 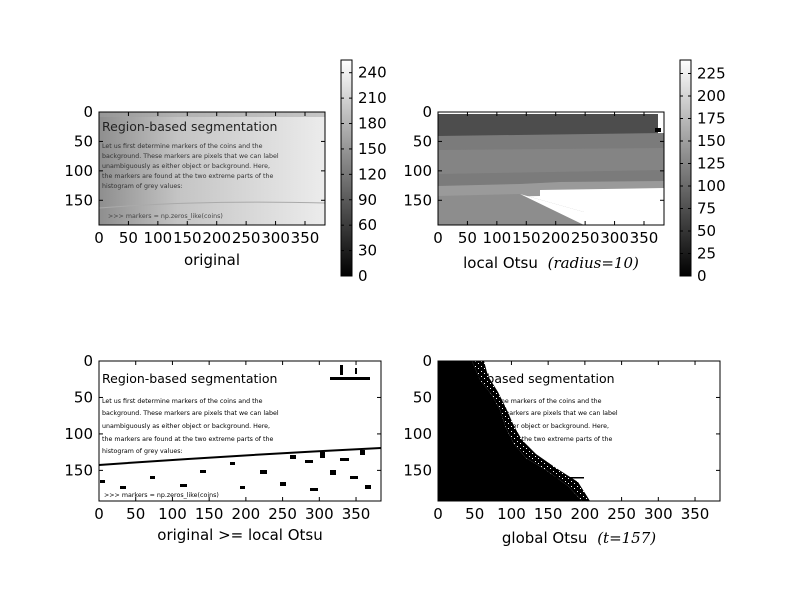 I want to click on colorbar-tick-label: 200, so click(x=711, y=96).